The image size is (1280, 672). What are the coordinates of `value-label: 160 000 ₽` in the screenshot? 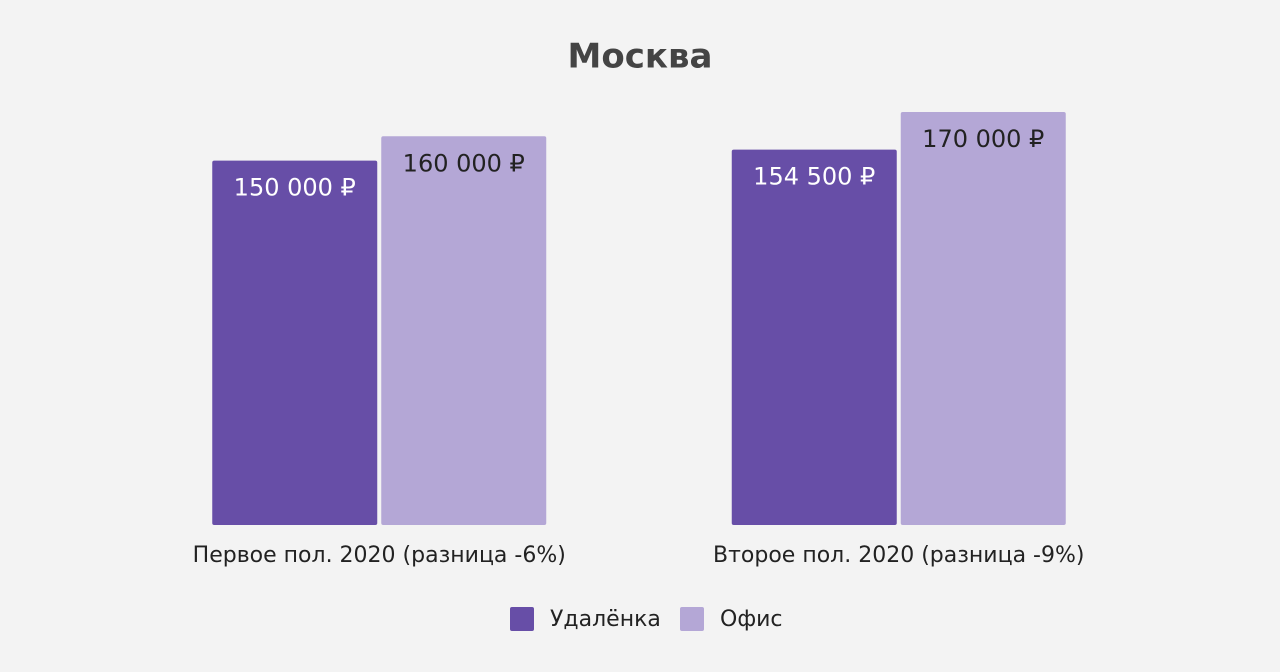 It's located at (464, 163).